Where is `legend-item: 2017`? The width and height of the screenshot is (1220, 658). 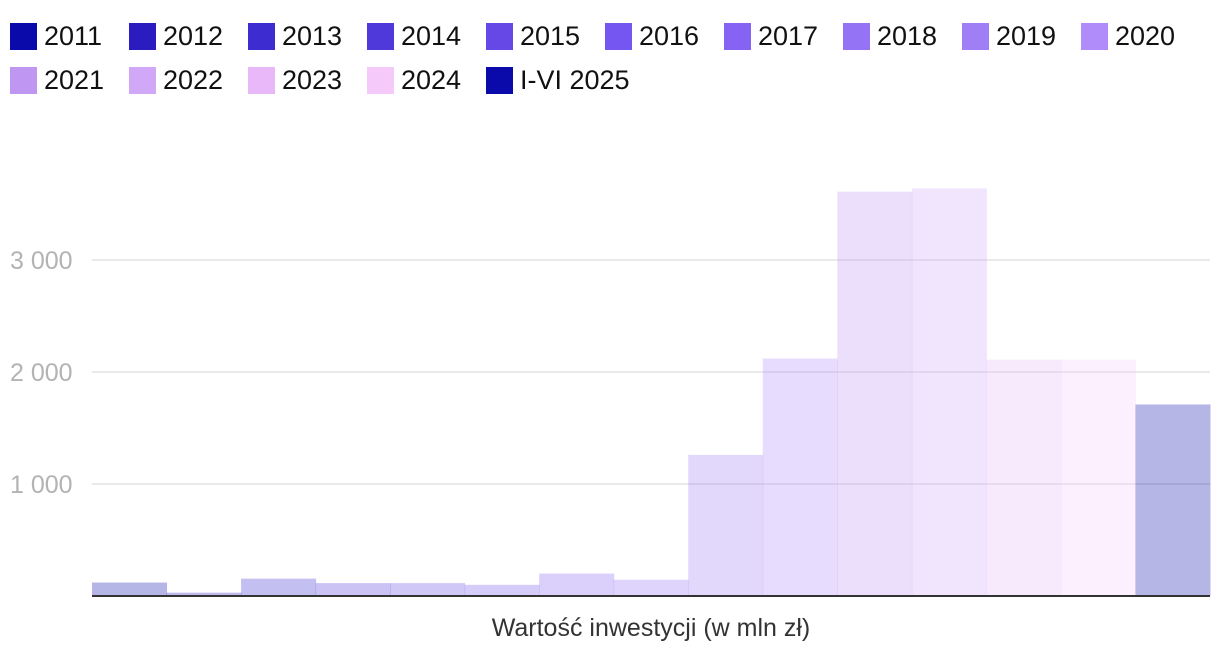
legend-item: 2017 is located at coordinates (783, 36).